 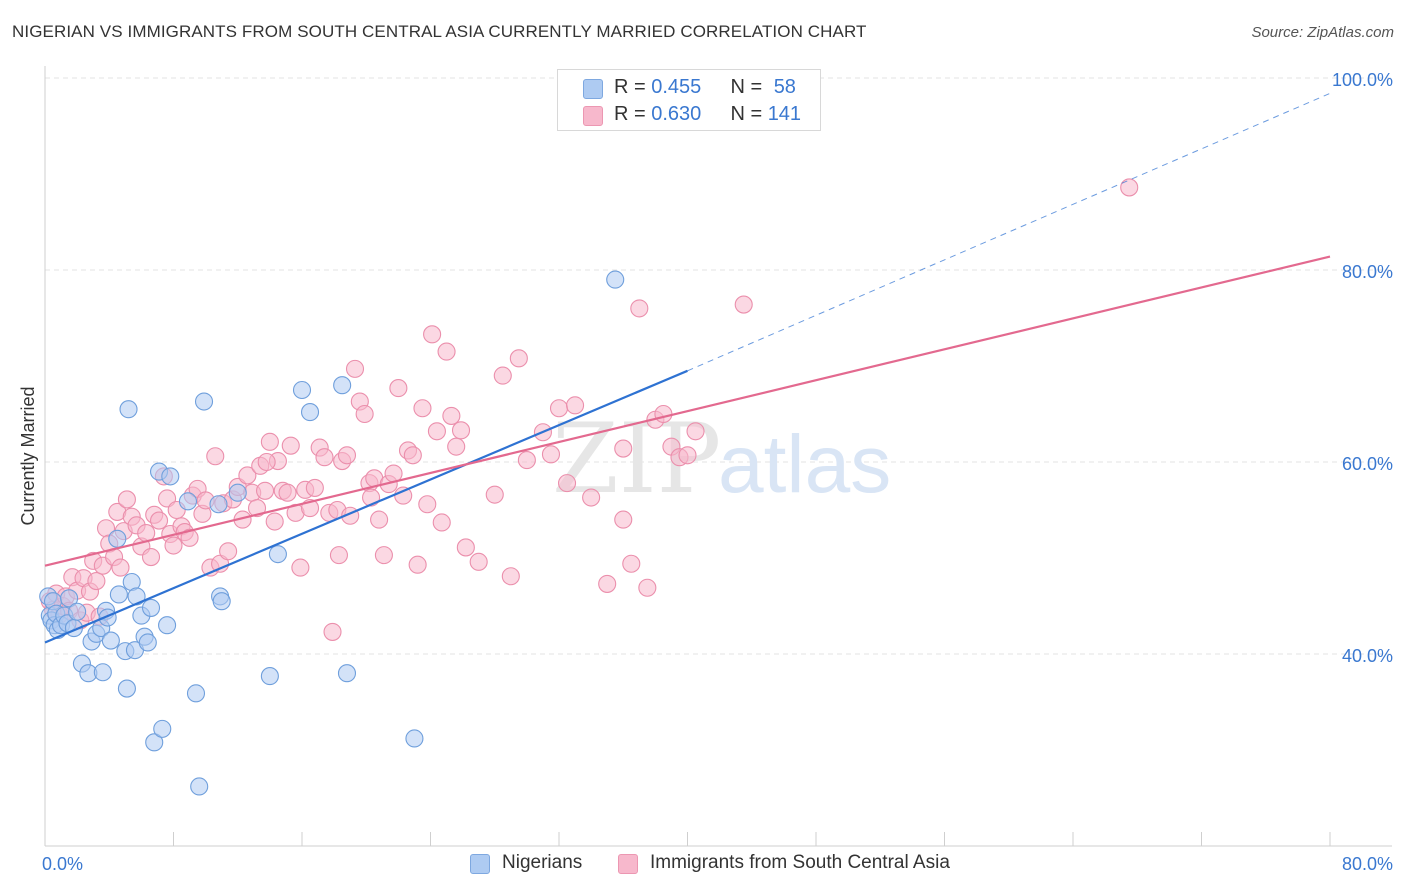 I want to click on legend-swatch-pink, so click(x=593, y=116).